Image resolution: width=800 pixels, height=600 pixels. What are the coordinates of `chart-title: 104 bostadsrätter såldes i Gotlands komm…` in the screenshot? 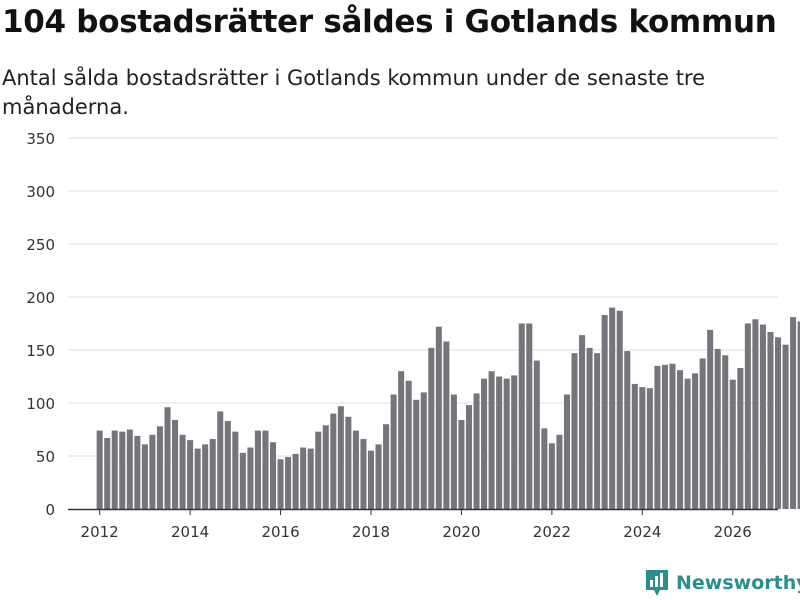 It's located at (389, 22).